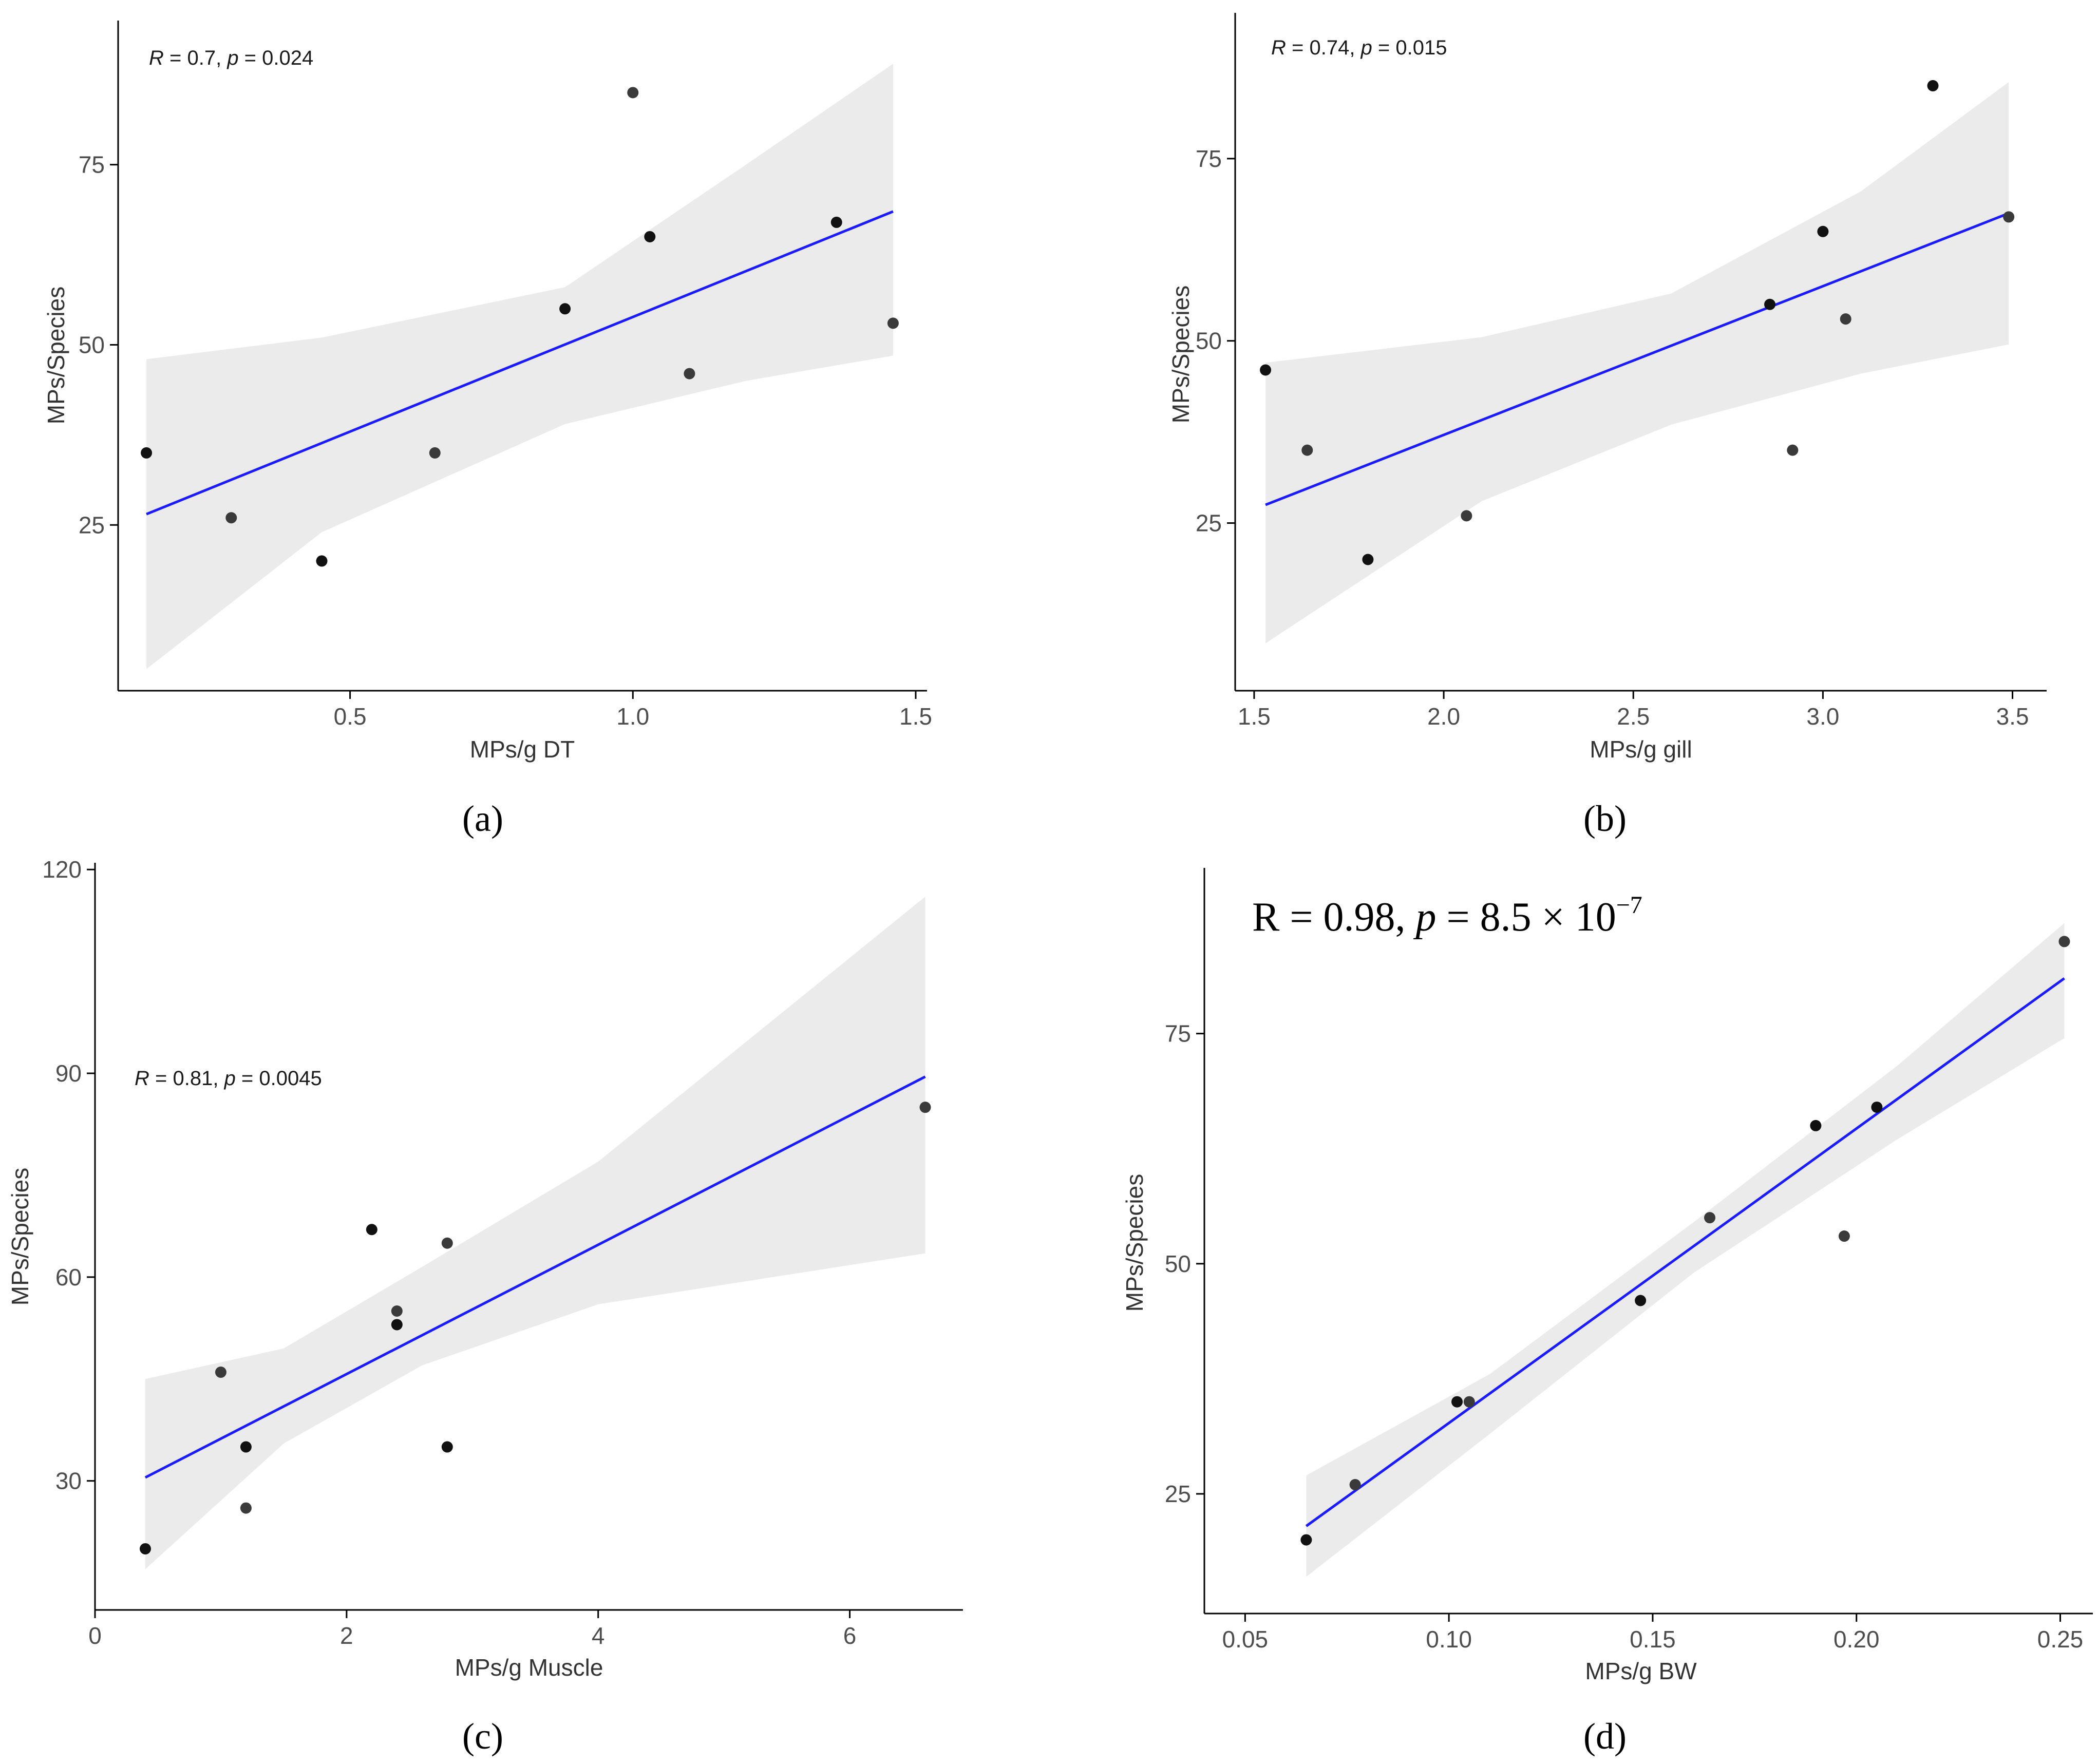 This screenshot has width=2098, height=1764. I want to click on panel-a-y-tick-label: 50, so click(92, 344).